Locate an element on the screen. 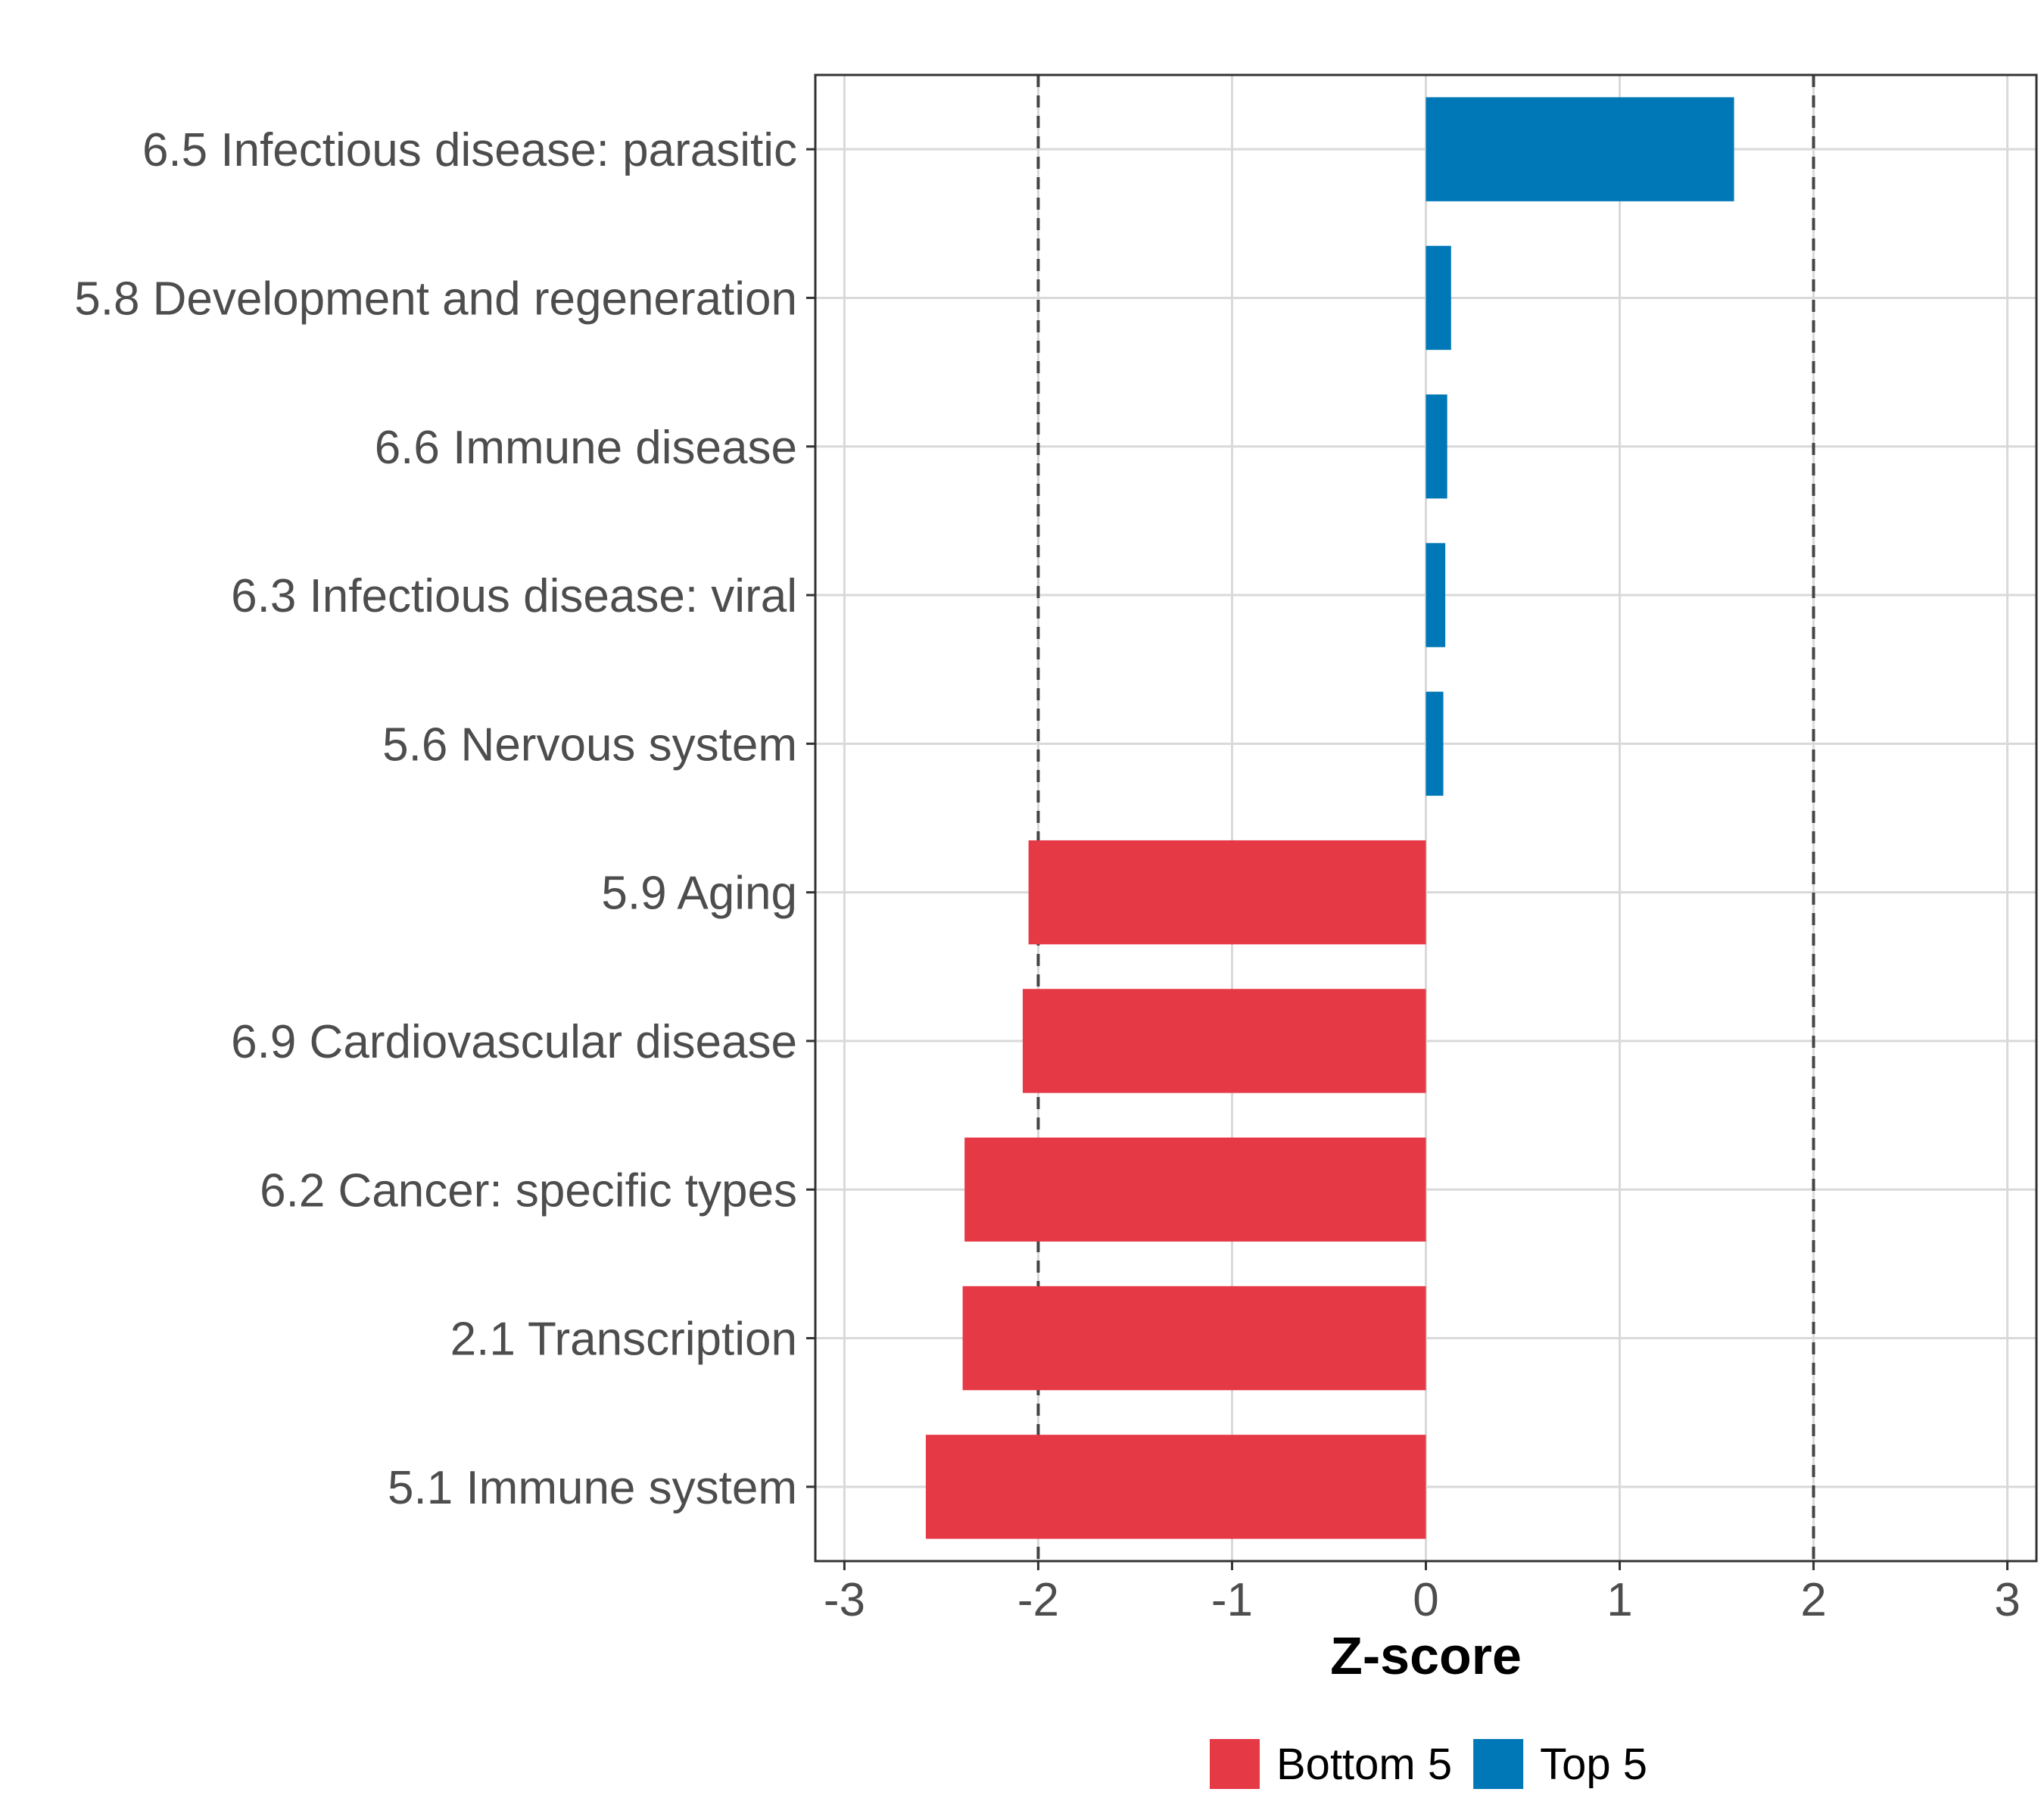  category-label: 6.3 Infectious disease: viral is located at coordinates (514, 596).